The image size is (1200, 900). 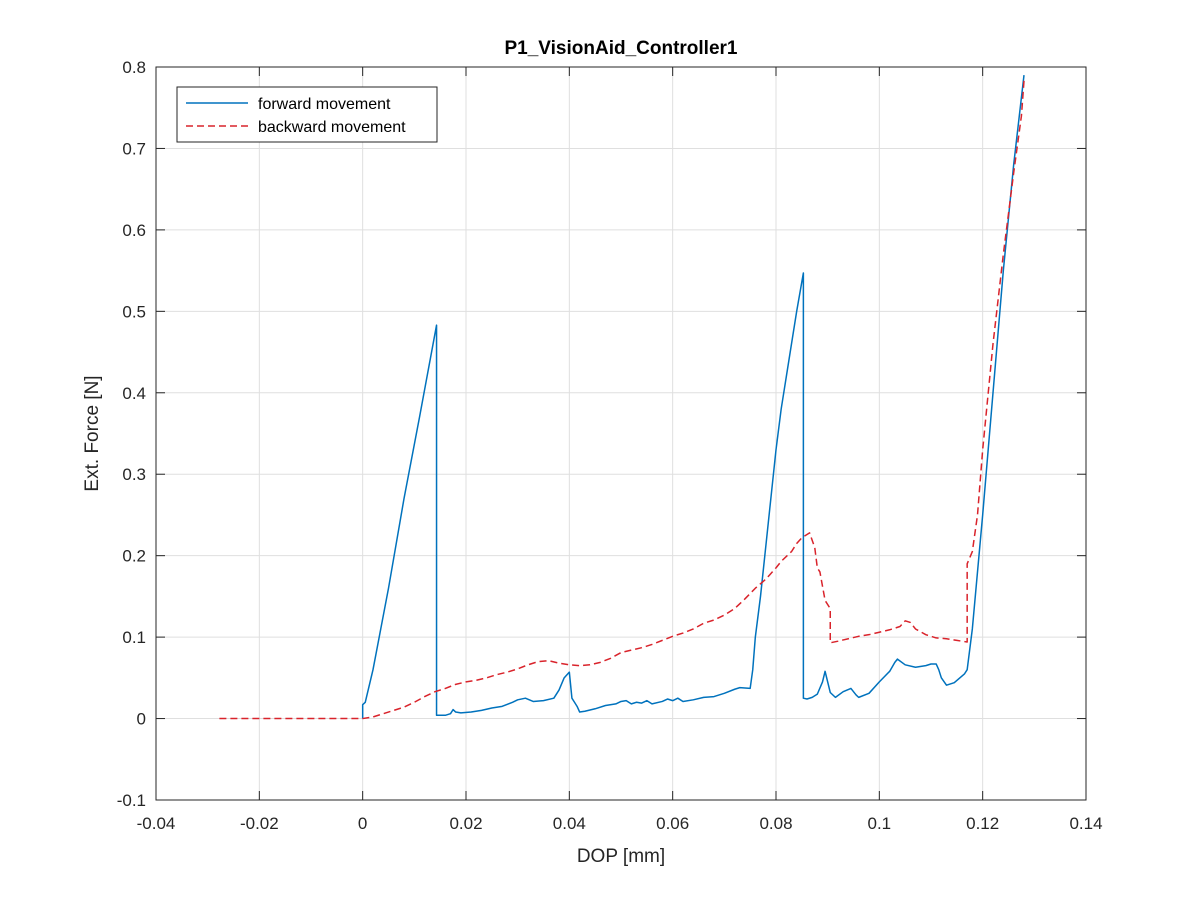 What do you see at coordinates (131, 800) in the screenshot?
I see `y-tick-label: -0.1` at bounding box center [131, 800].